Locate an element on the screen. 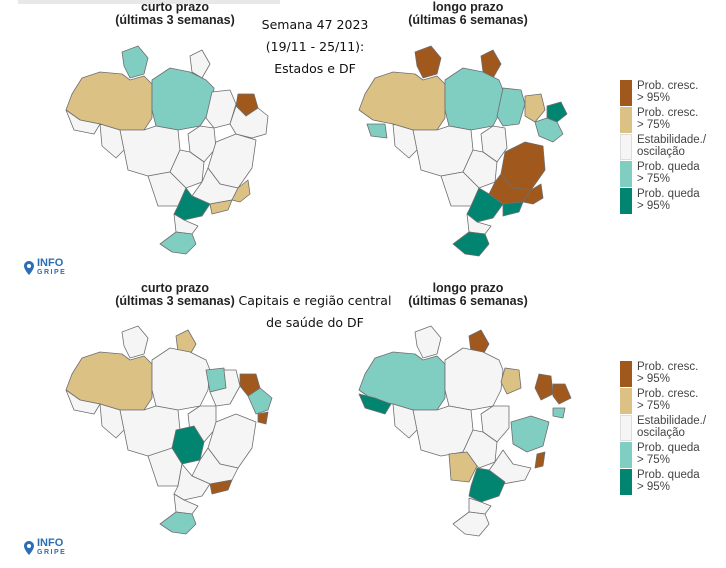  map-capitals-short-term is located at coordinates (169, 430).